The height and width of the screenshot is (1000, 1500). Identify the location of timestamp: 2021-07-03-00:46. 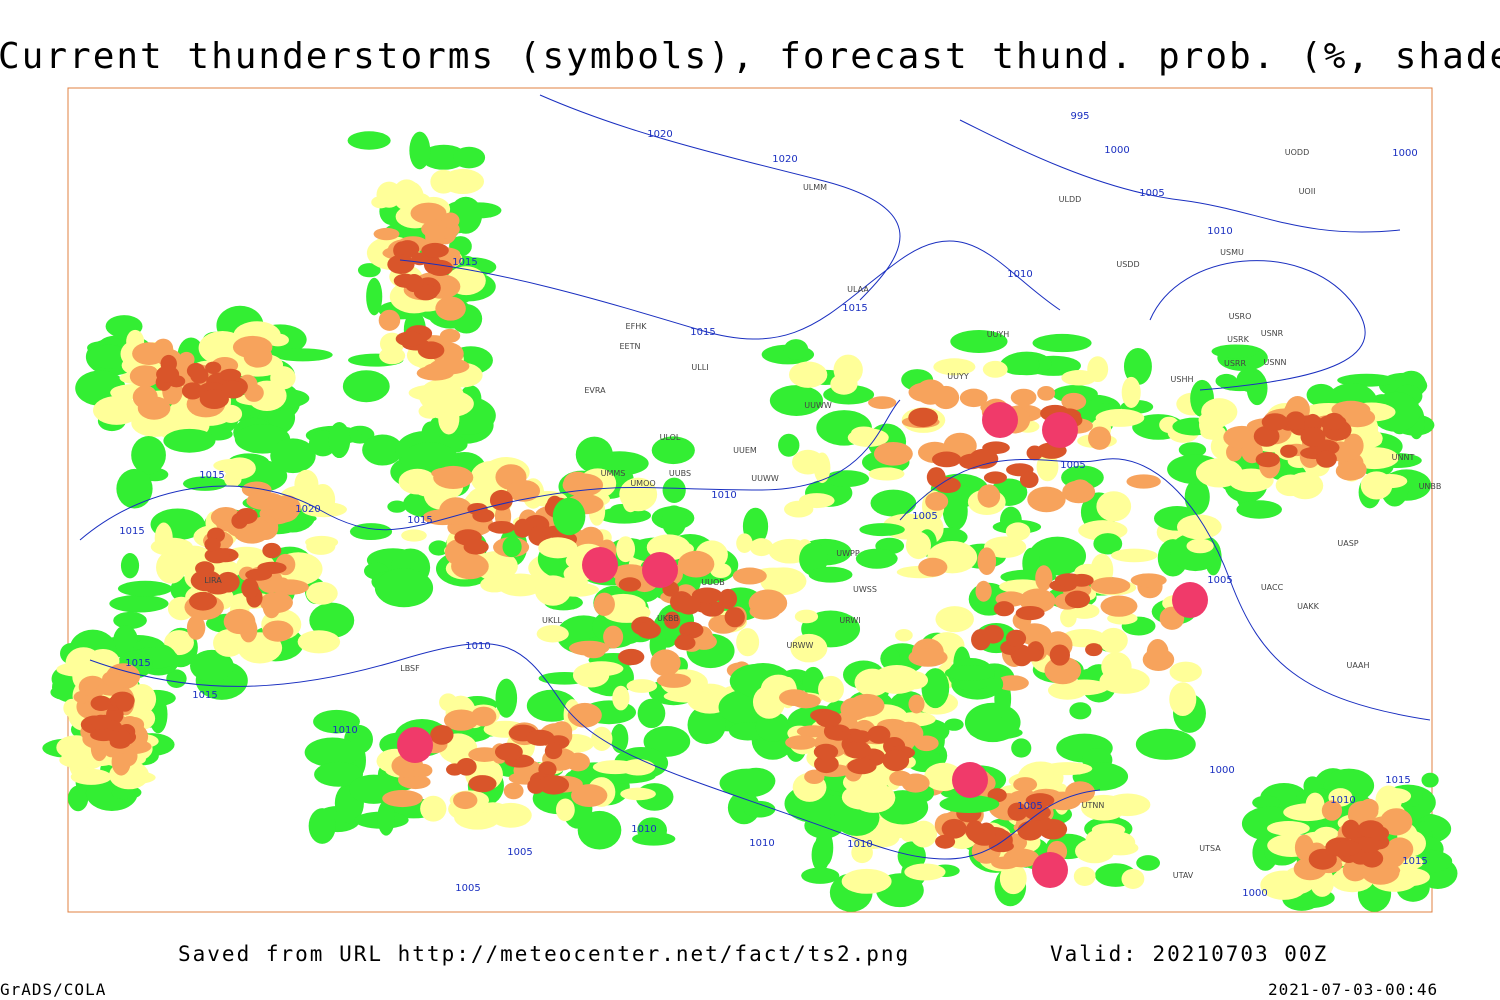
(1353, 989).